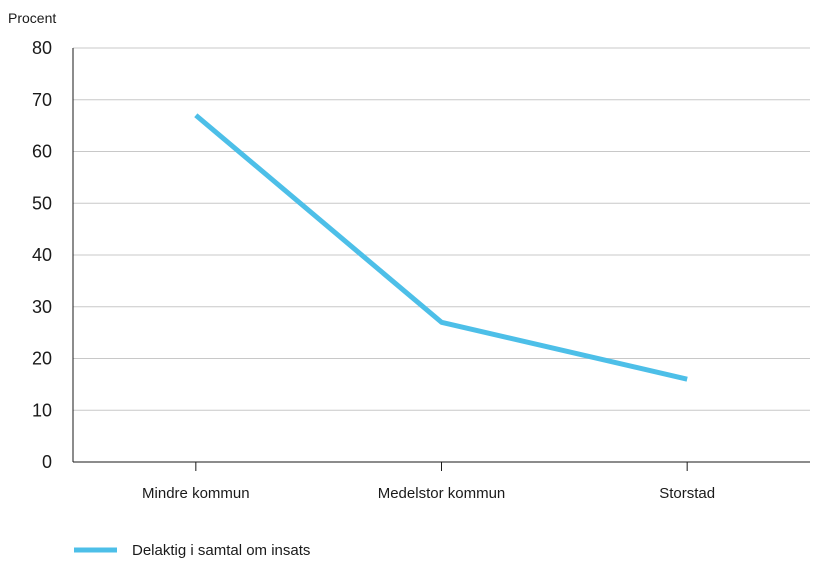  I want to click on y-tick-label: 20, so click(42, 359).